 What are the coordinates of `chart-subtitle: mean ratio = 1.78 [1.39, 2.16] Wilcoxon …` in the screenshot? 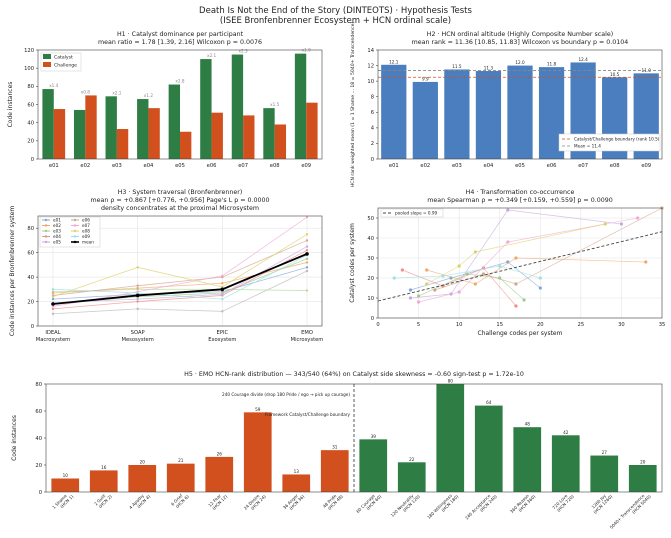 It's located at (180, 42).